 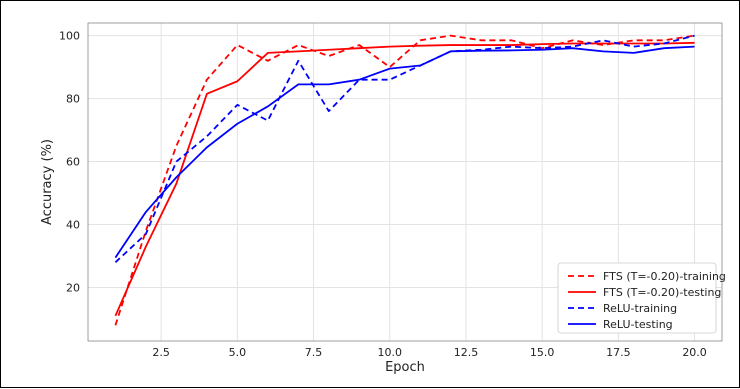 I want to click on x-tick-label: 12.5, so click(x=466, y=352).